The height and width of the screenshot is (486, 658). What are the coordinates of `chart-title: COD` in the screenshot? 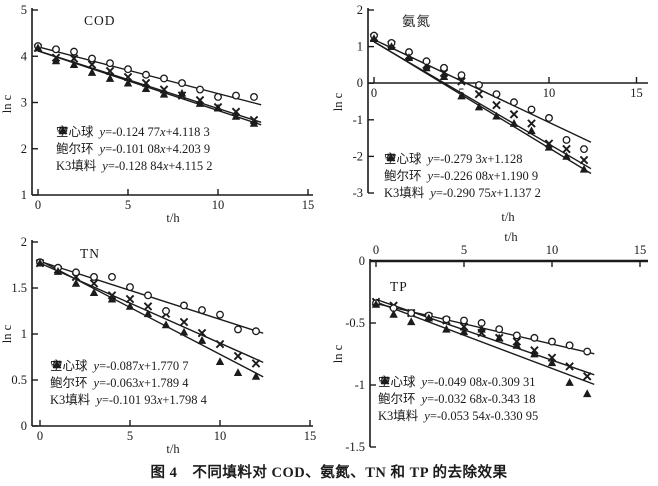 It's located at (100, 20).